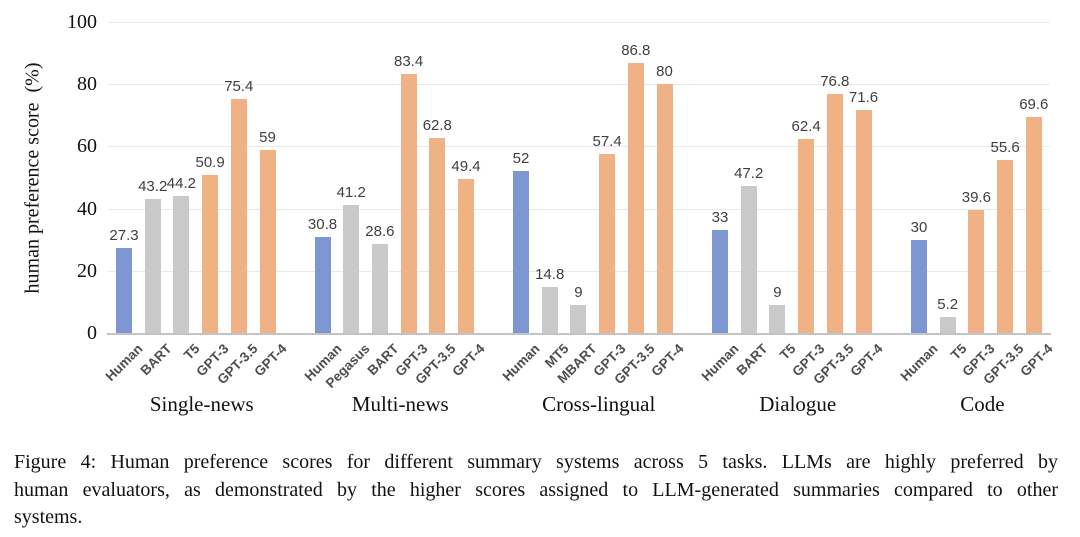  What do you see at coordinates (550, 274) in the screenshot?
I see `bar-value-label: 14.8` at bounding box center [550, 274].